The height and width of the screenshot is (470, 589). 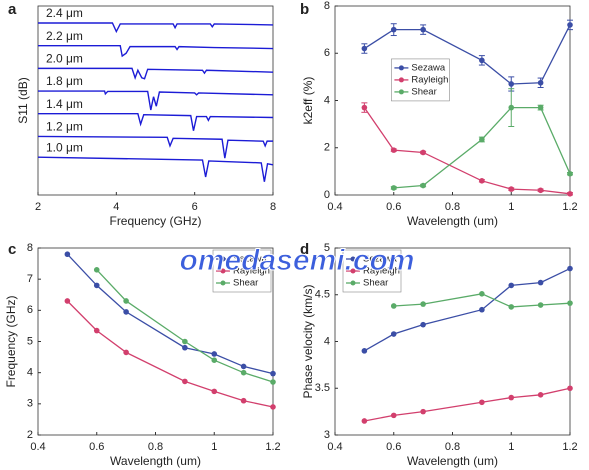 I want to click on y-tick-label: 4.5, so click(x=322, y=295).